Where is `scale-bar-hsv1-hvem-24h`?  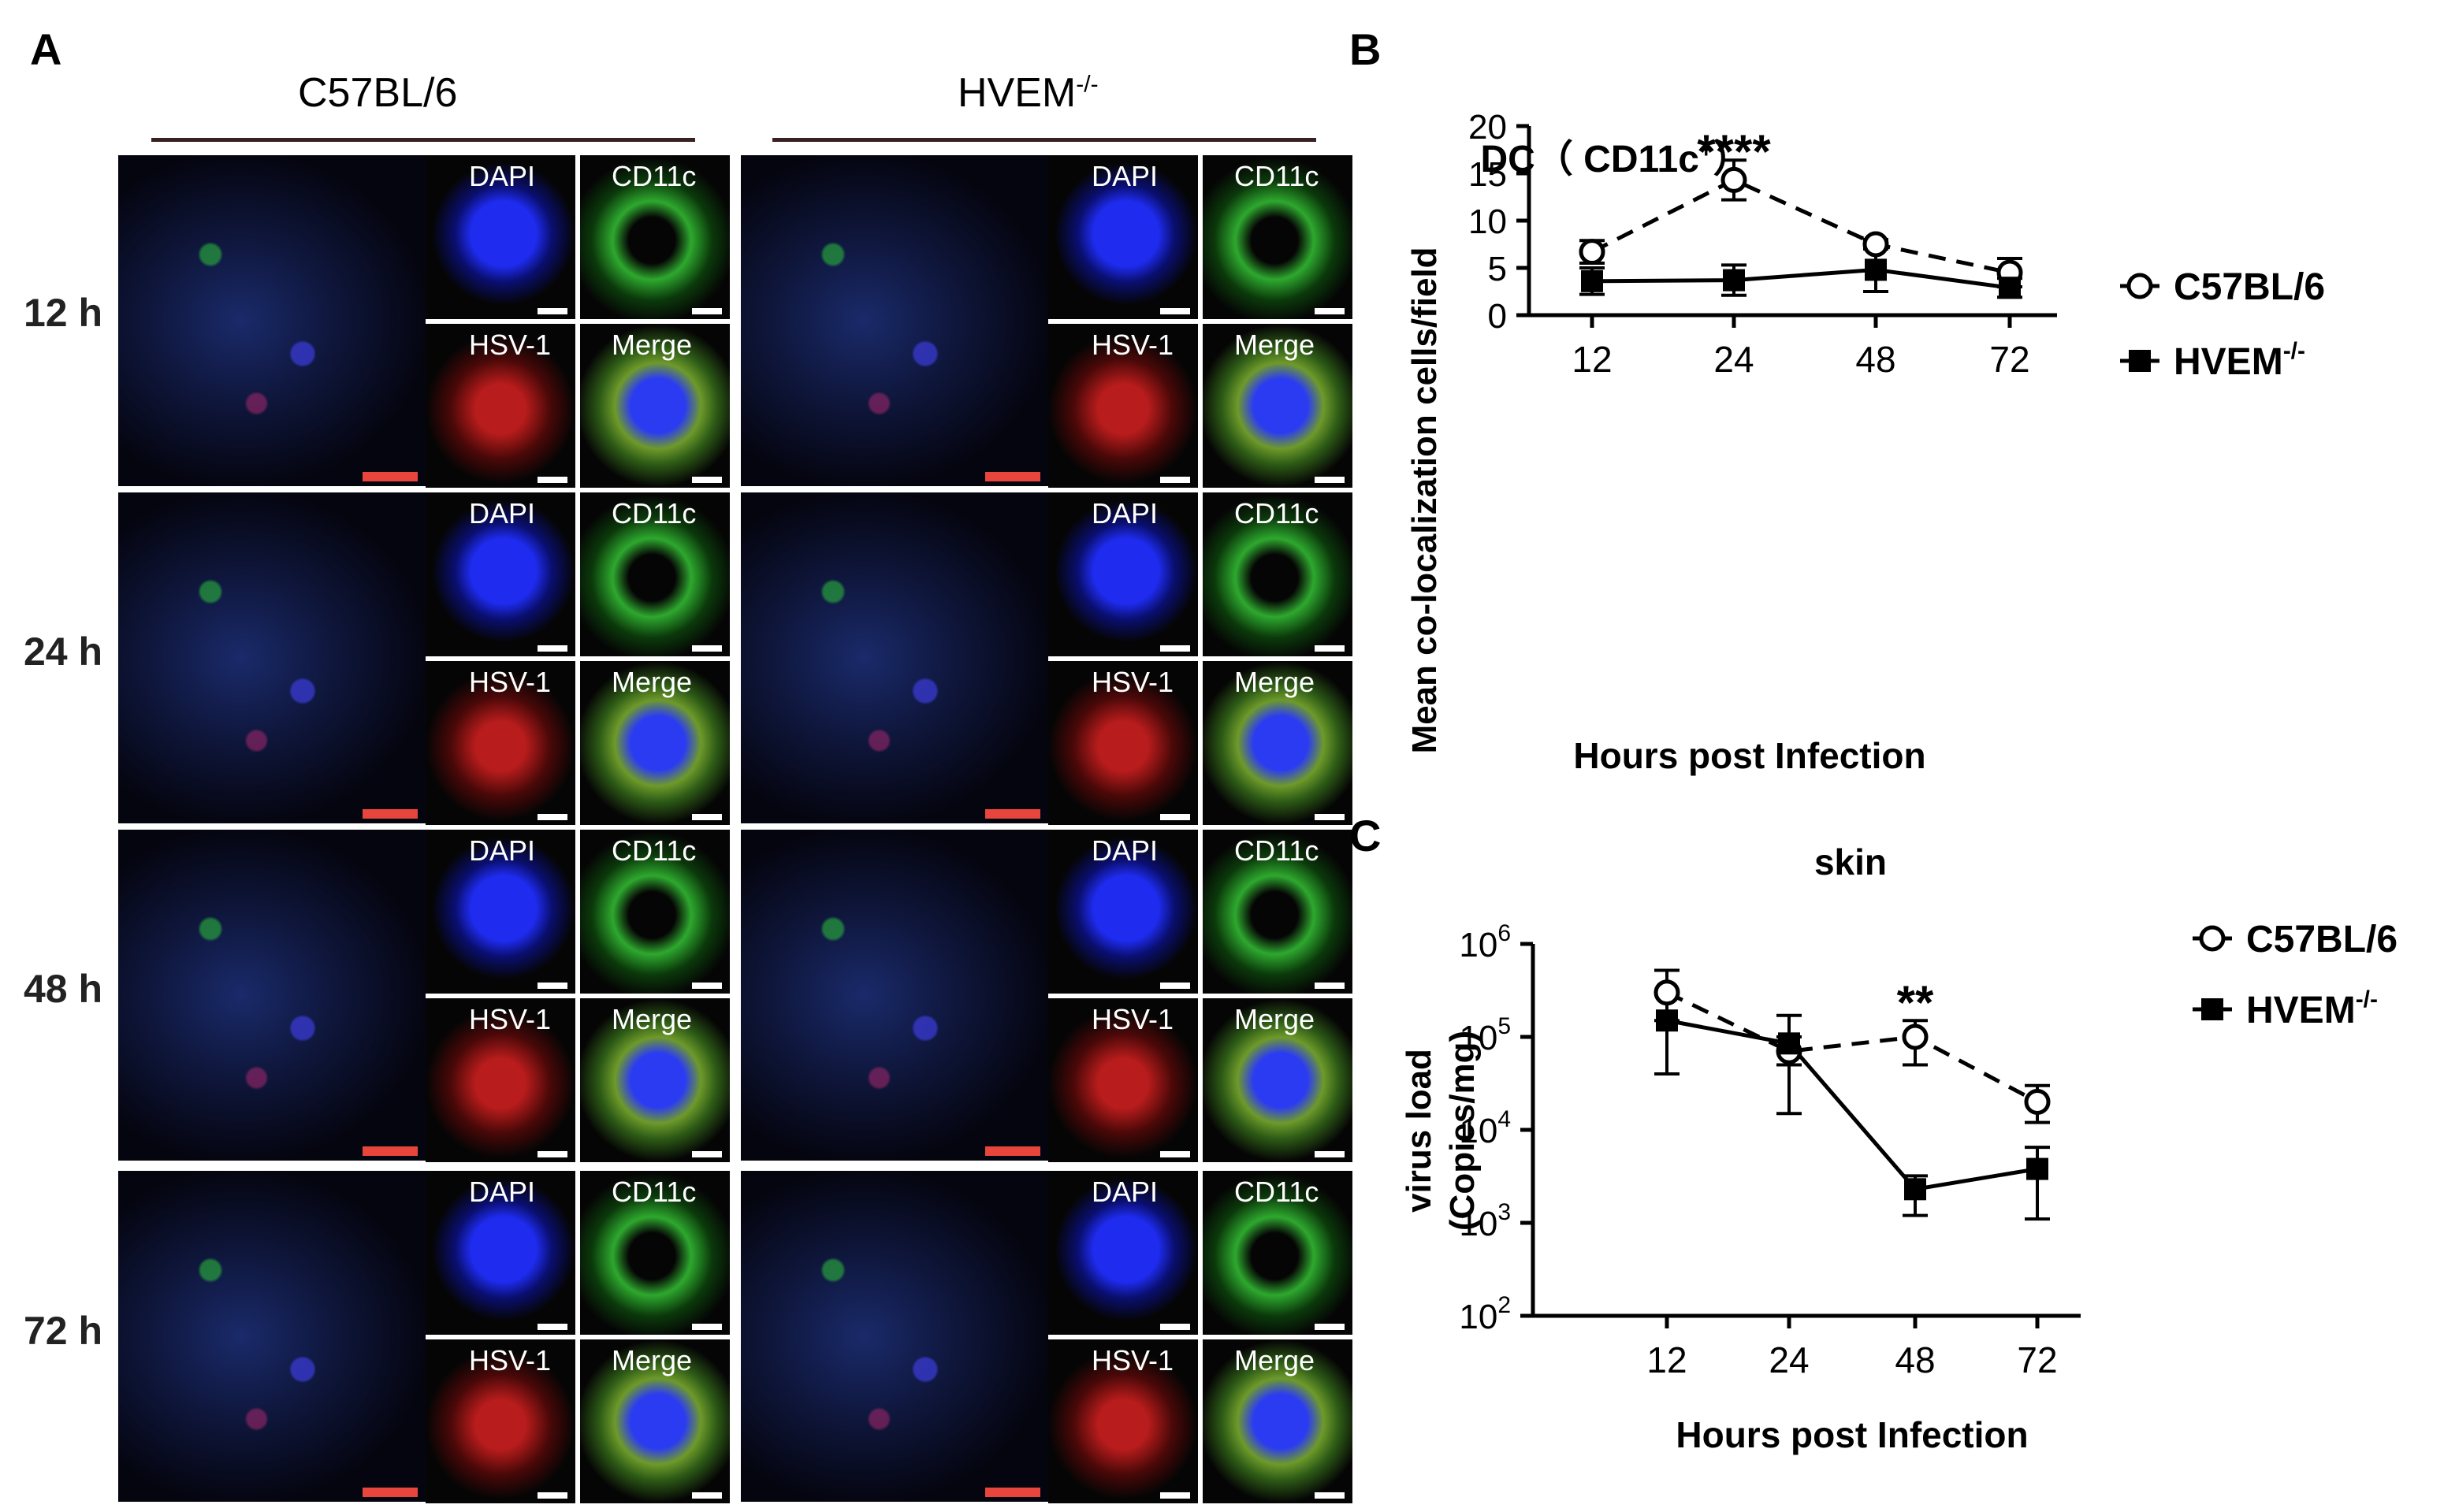 scale-bar-hsv1-hvem-24h is located at coordinates (1175, 817).